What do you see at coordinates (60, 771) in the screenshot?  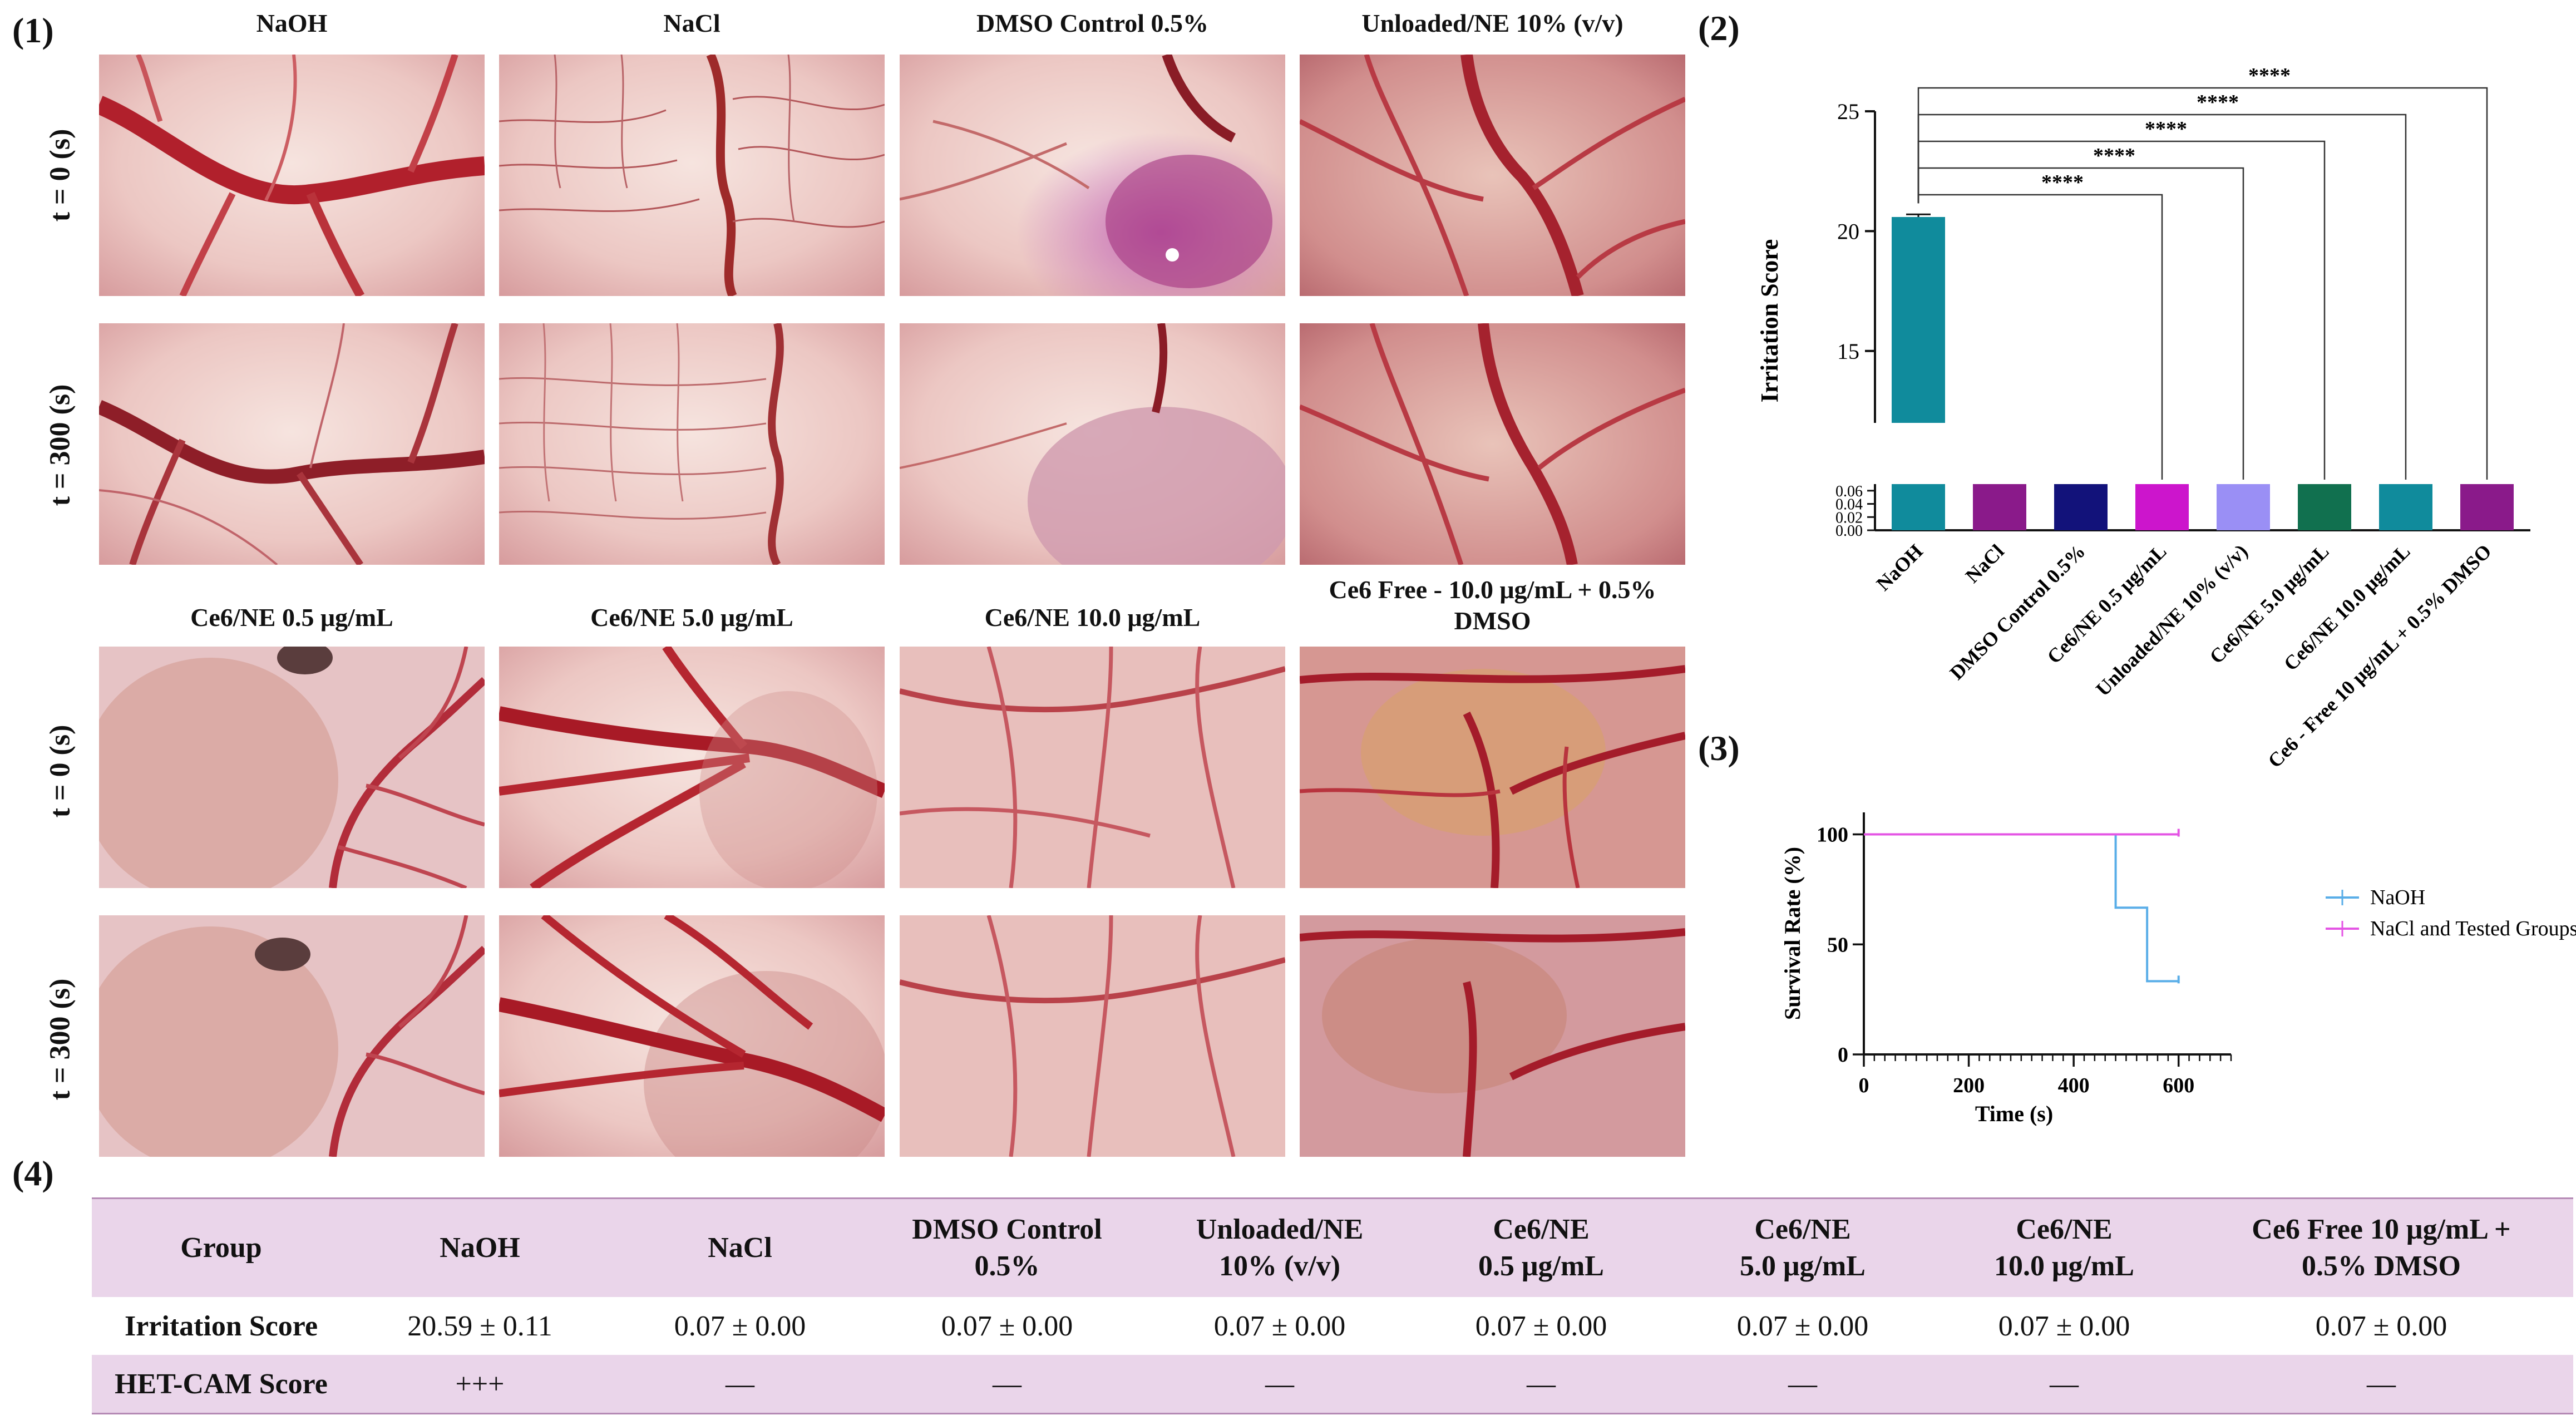 I see `row-label-t0-bottom: t = 0 (s)` at bounding box center [60, 771].